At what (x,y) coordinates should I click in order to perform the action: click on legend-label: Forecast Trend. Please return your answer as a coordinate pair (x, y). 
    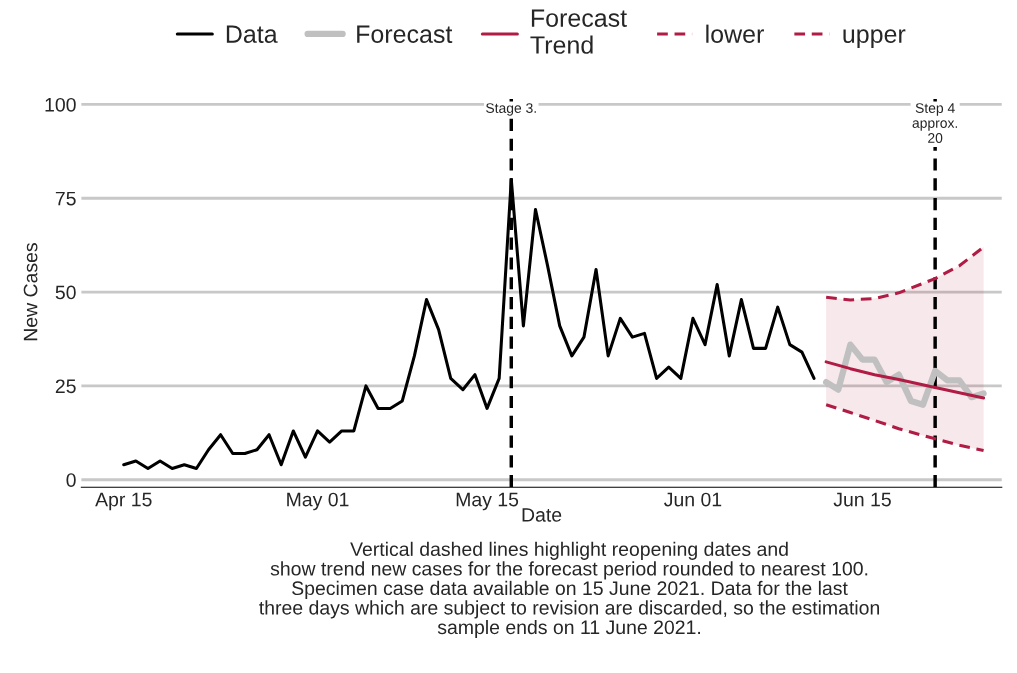
    Looking at the image, I should click on (578, 31).